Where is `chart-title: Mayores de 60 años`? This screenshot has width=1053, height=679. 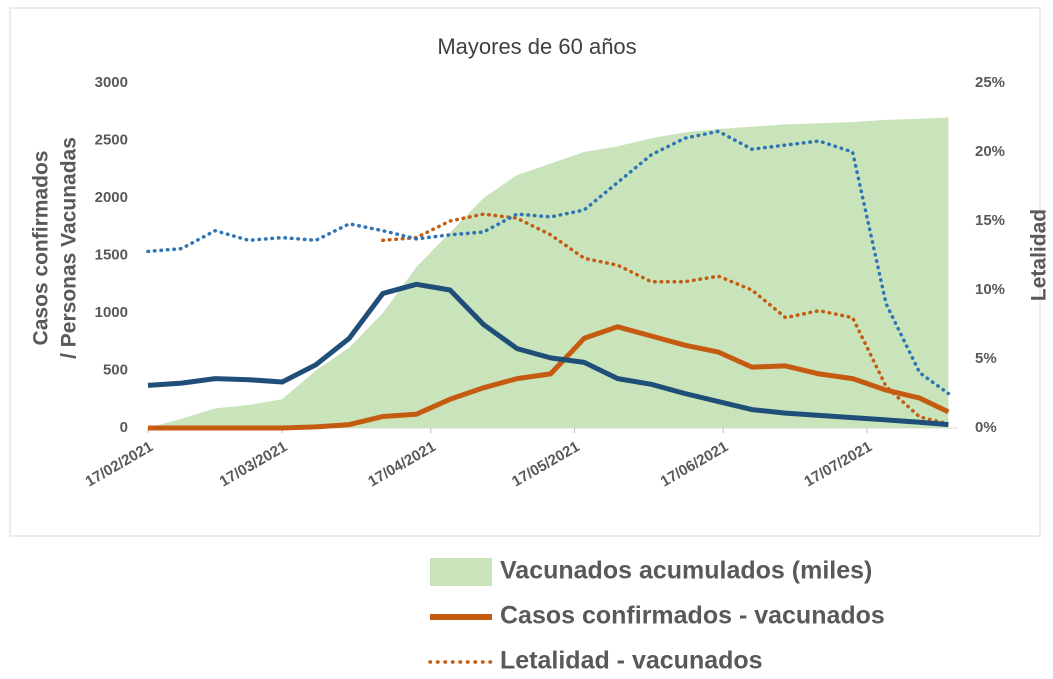 chart-title: Mayores de 60 años is located at coordinates (536, 46).